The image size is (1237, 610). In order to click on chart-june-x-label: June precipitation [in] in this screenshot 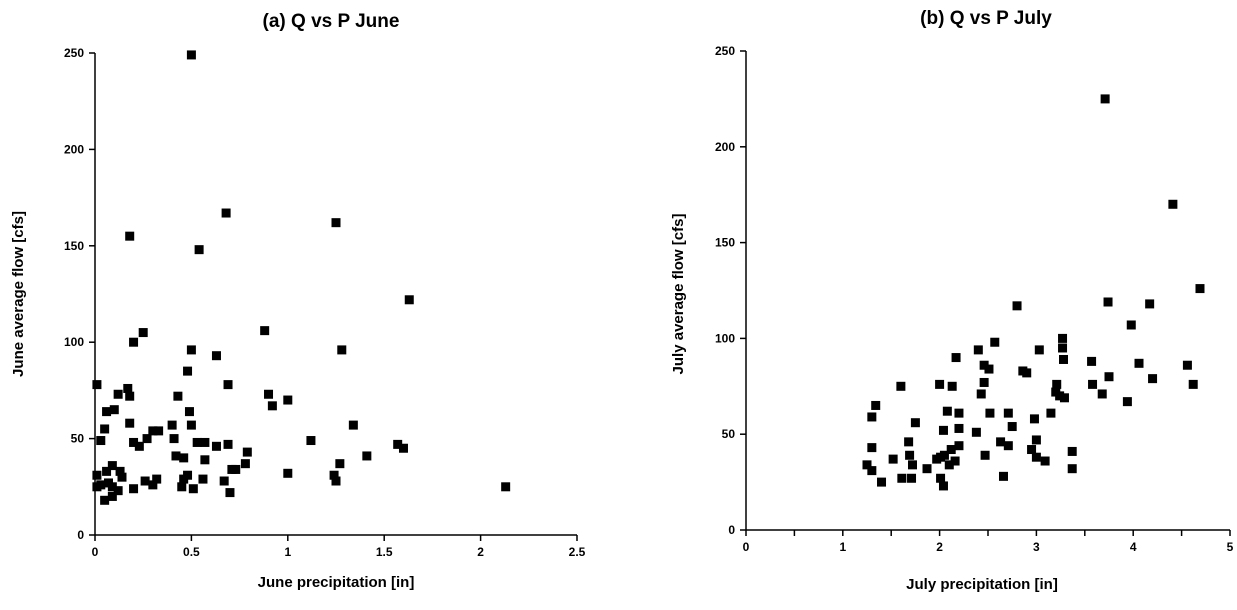, I will do `click(336, 582)`.